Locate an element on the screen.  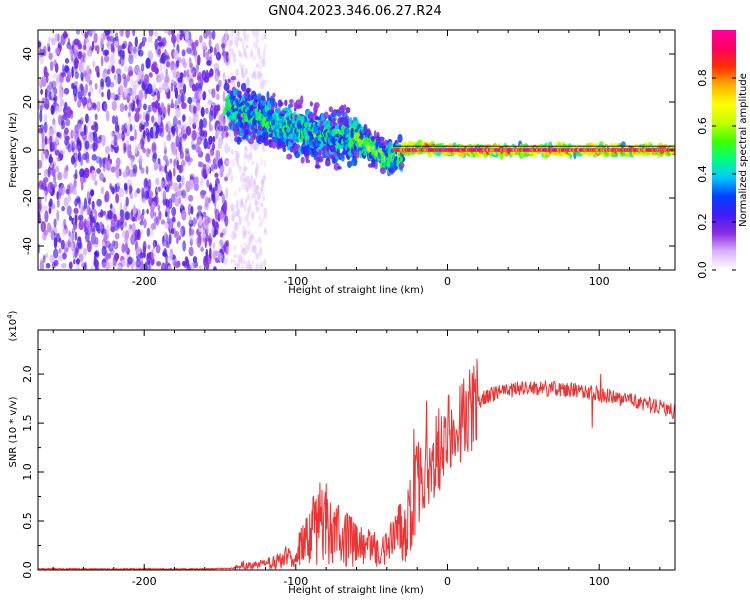
snr-multiplier-close: ) is located at coordinates (13, 312).